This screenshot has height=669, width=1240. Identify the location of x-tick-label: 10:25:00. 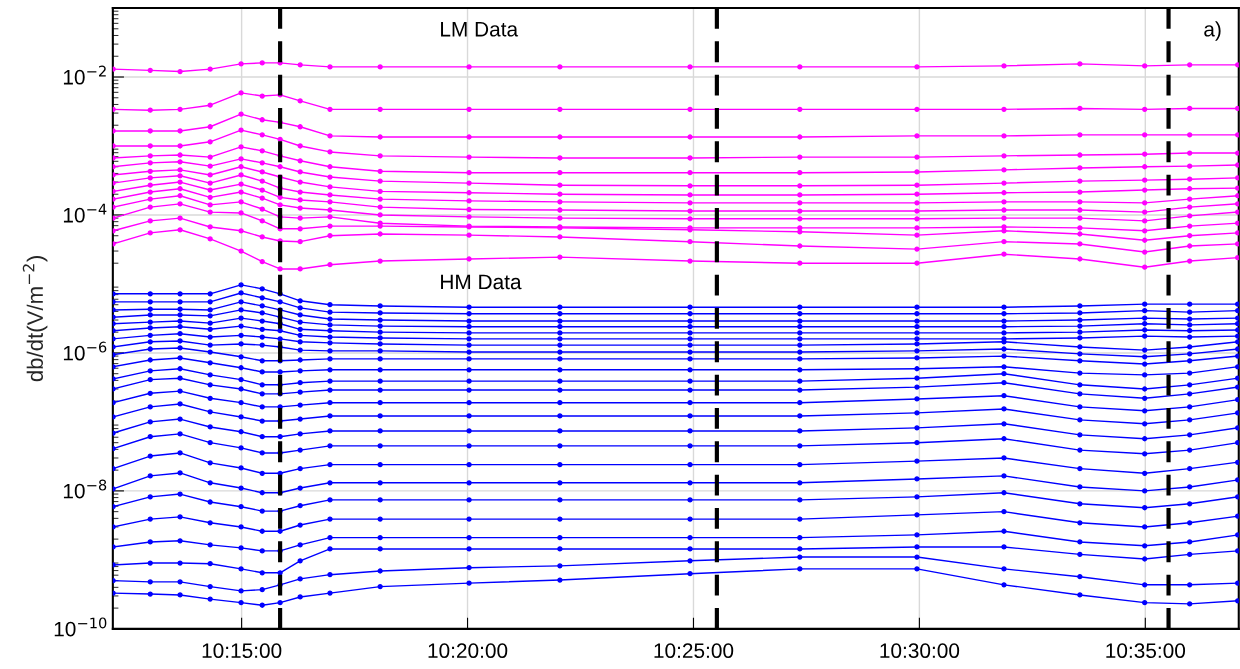
(694, 651).